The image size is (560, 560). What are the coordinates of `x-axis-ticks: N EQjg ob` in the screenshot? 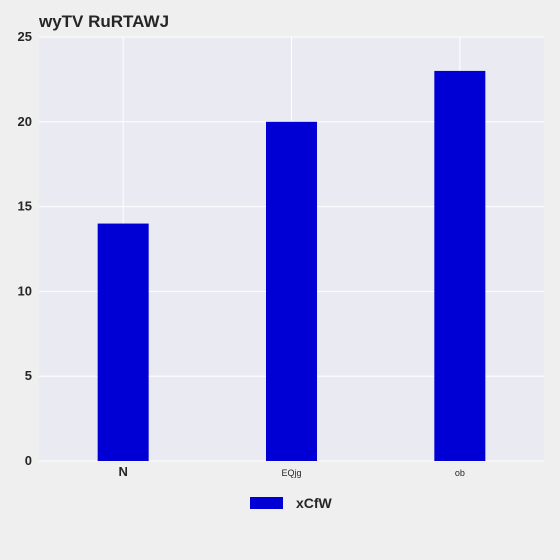 It's located at (291, 471).